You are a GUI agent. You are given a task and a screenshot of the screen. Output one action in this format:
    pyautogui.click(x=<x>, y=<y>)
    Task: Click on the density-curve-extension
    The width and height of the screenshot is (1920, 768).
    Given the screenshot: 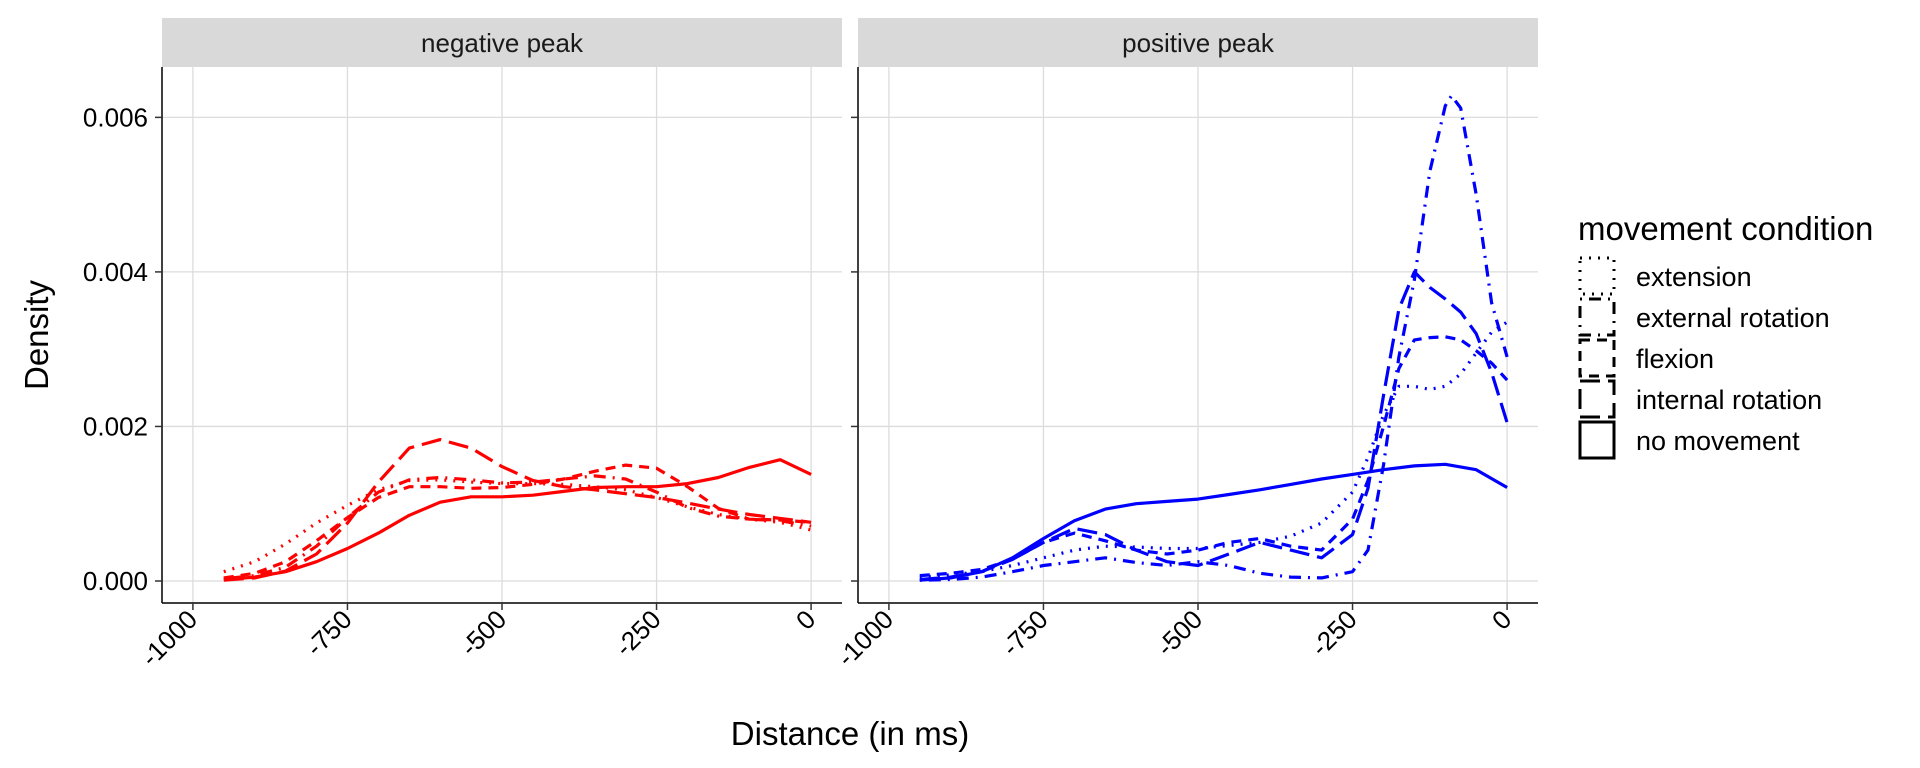 What is the action you would take?
    pyautogui.click(x=1213, y=449)
    